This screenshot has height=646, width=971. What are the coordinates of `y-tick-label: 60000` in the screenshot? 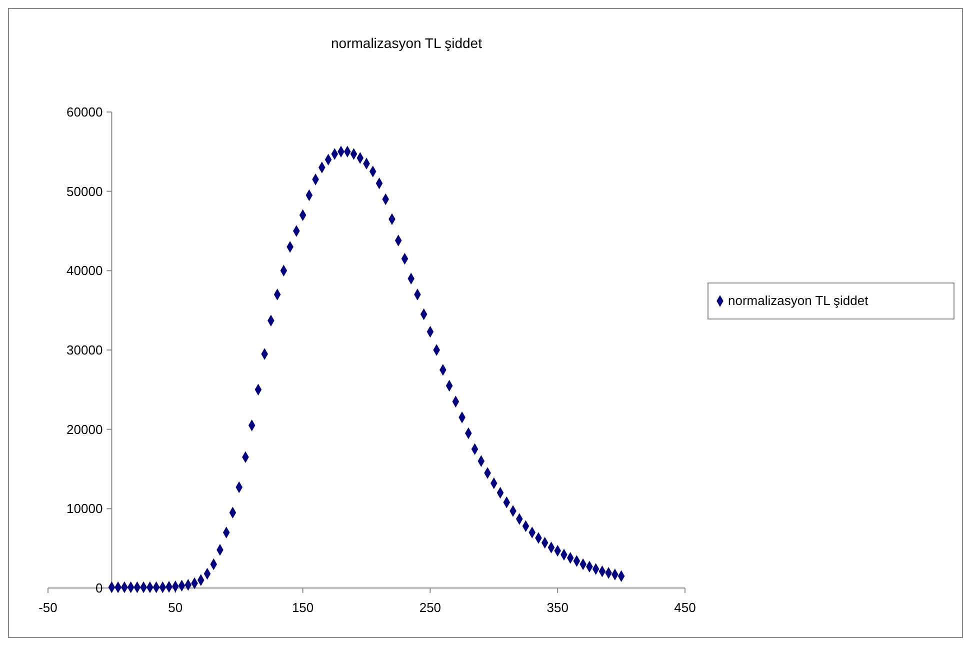 It's located at (84, 112).